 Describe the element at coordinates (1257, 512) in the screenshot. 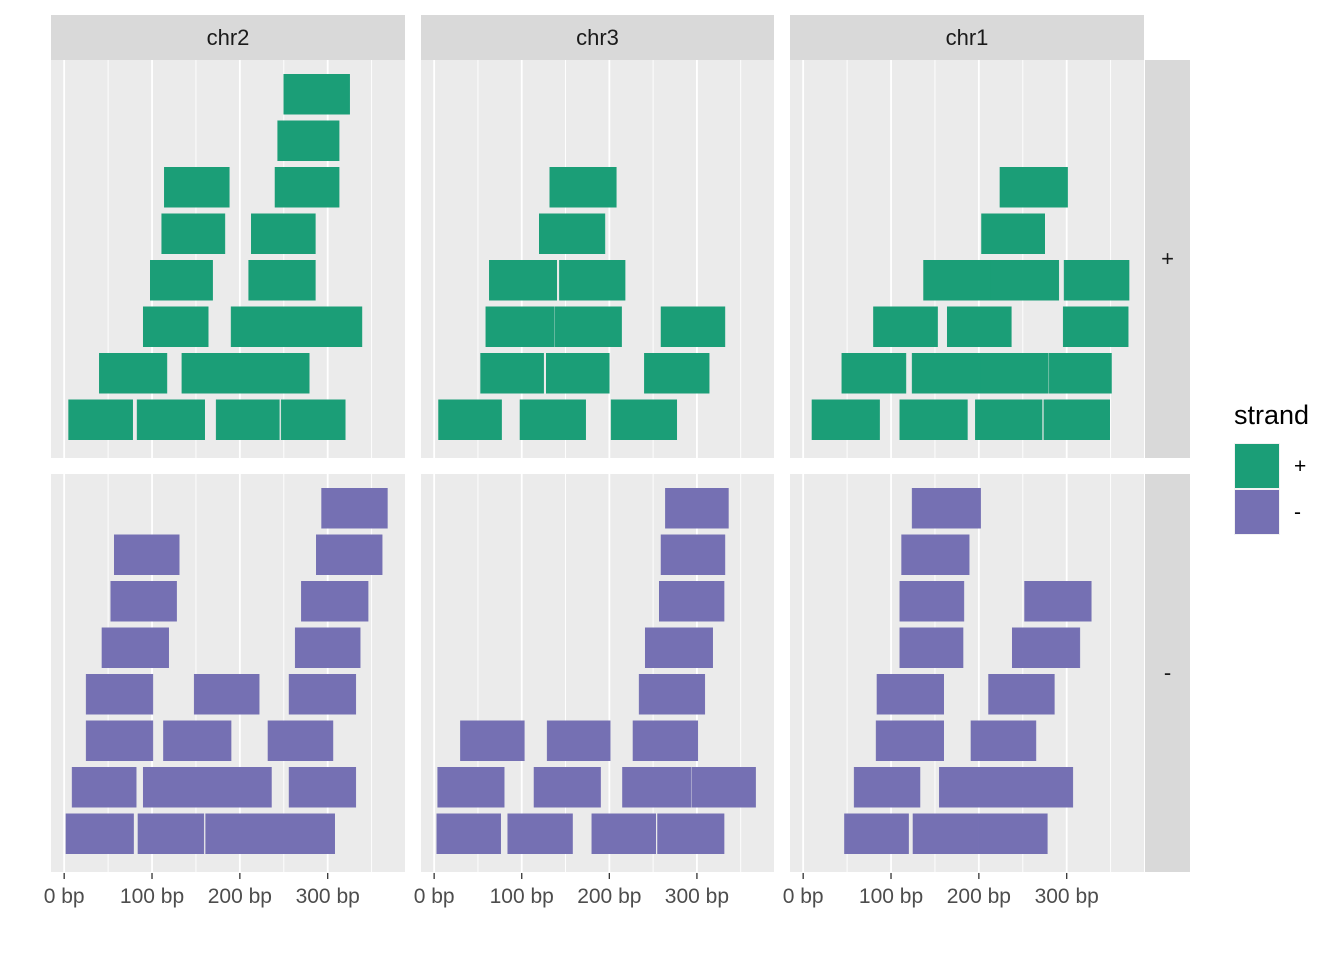

I see `legend-key-minus` at that location.